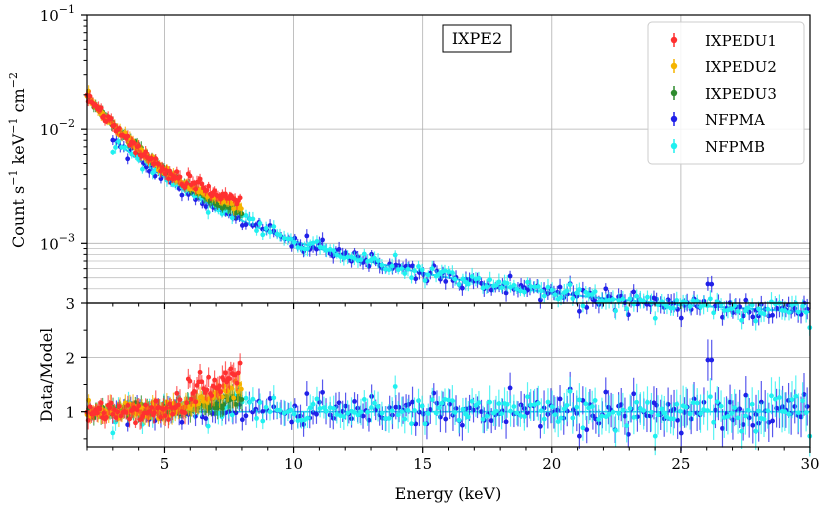 The height and width of the screenshot is (511, 830). What do you see at coordinates (741, 41) in the screenshot?
I see `legend-label-ixpedu1: IXPEDU1` at bounding box center [741, 41].